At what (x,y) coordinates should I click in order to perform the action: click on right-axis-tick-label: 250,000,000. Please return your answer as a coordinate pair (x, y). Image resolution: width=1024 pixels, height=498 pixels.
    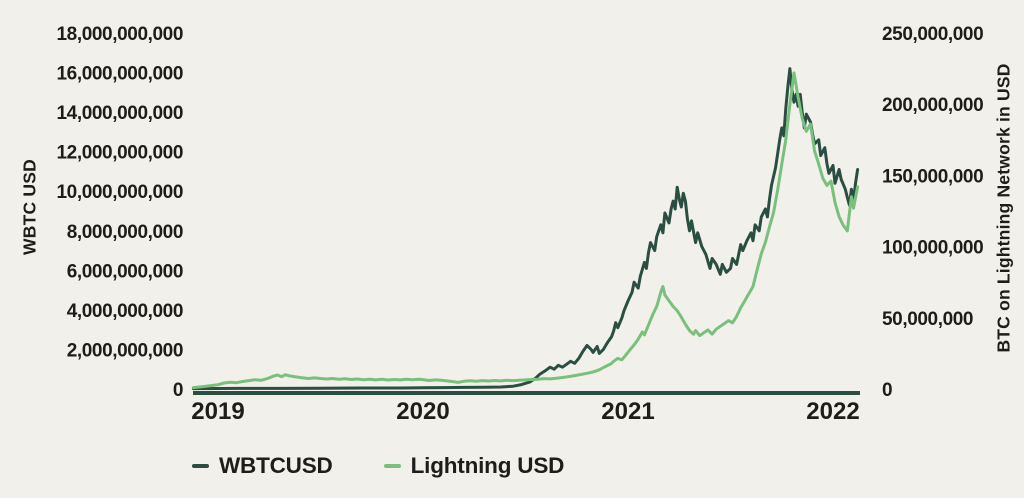
    Looking at the image, I should click on (932, 34).